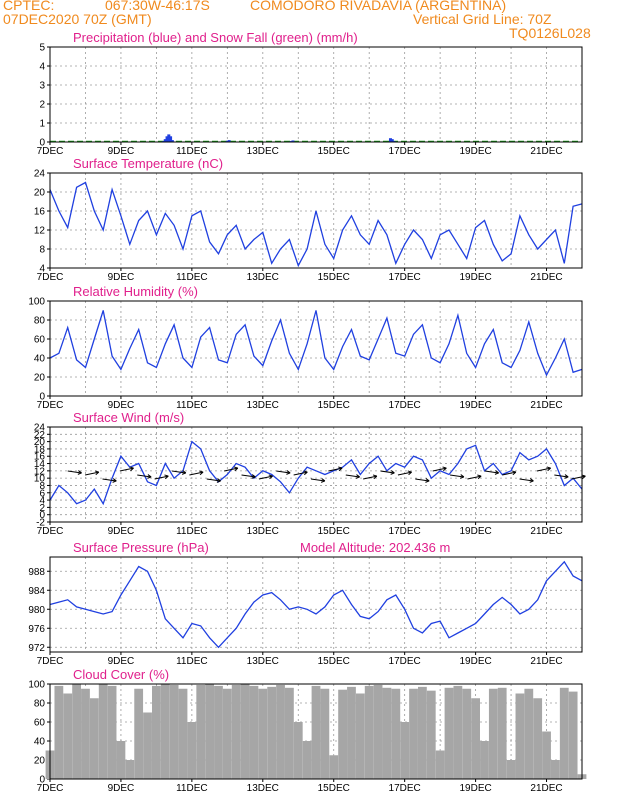  What do you see at coordinates (40, 449) in the screenshot?
I see `y-tick-label: 18` at bounding box center [40, 449].